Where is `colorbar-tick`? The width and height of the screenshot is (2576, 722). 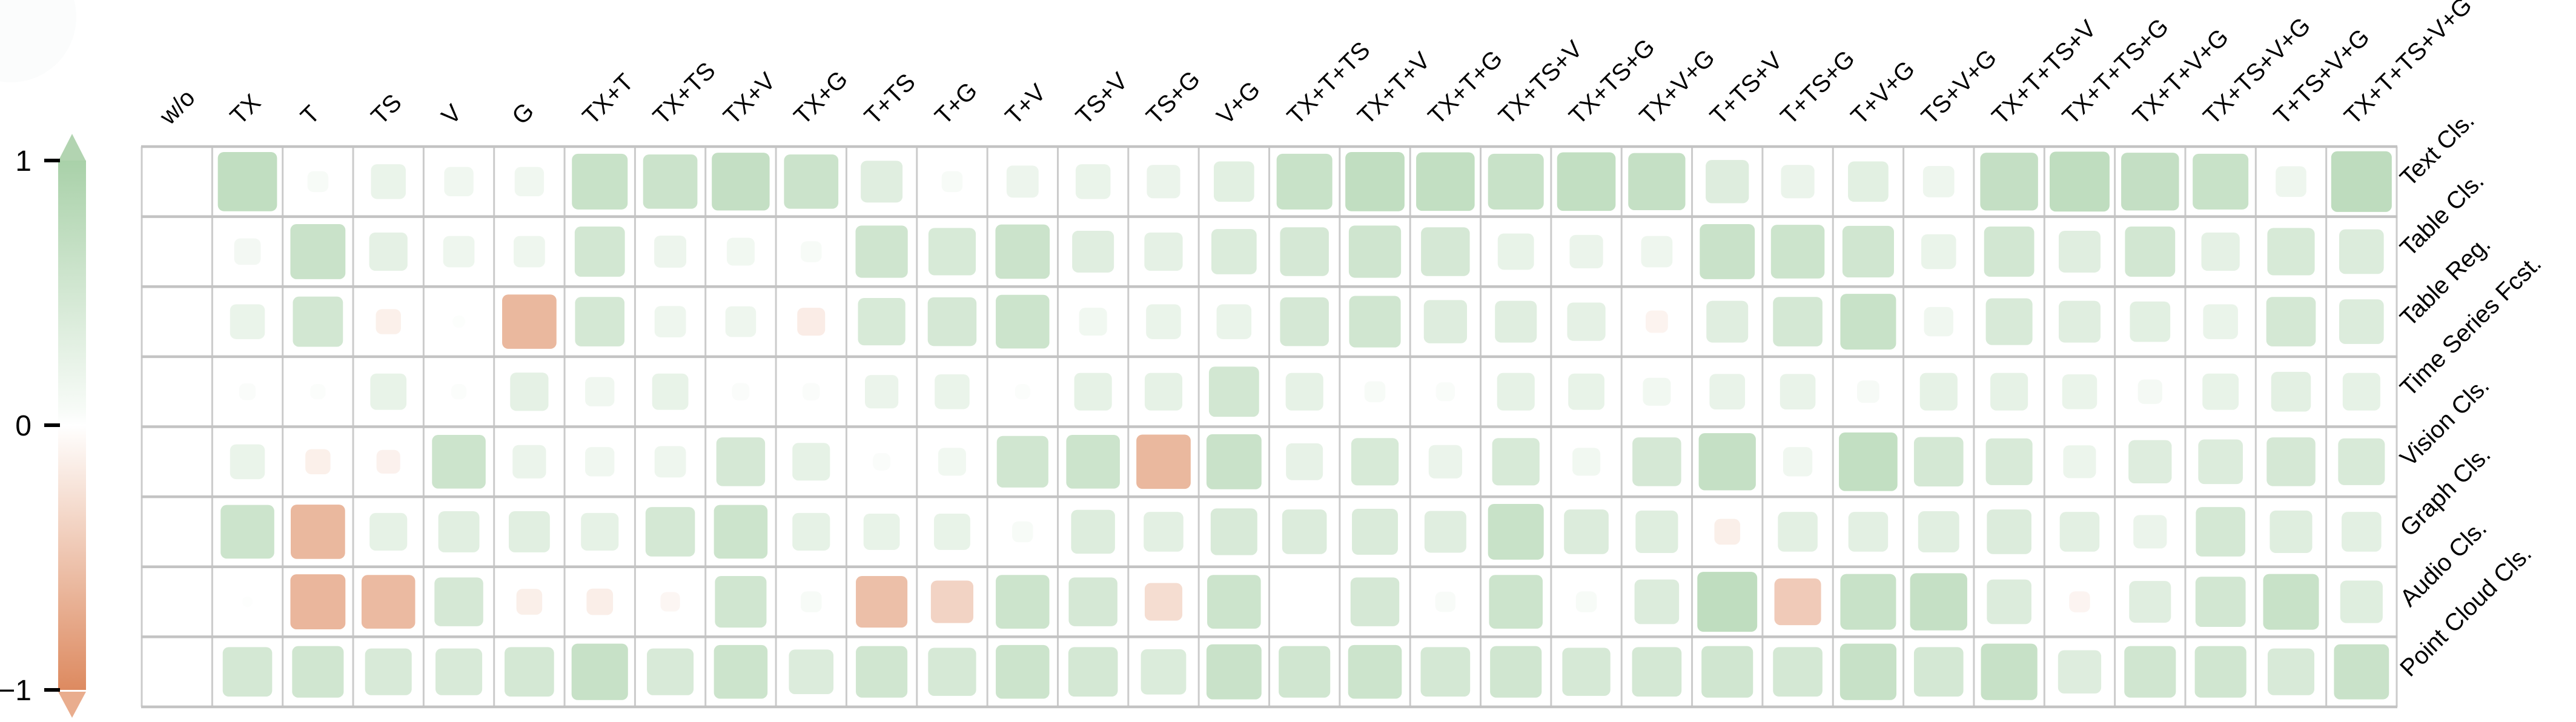 colorbar-tick is located at coordinates (52, 425).